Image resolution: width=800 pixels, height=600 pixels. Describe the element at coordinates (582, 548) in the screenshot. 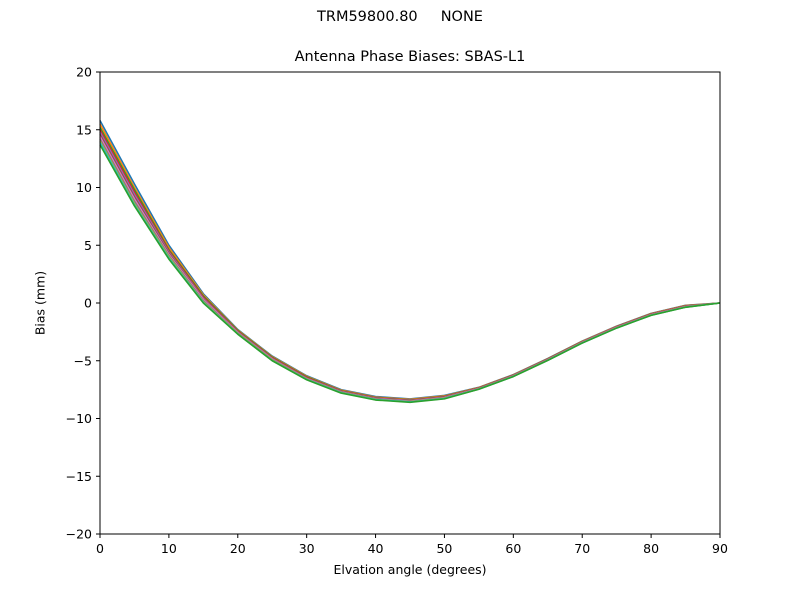

I see `x-tick-label: 70` at that location.